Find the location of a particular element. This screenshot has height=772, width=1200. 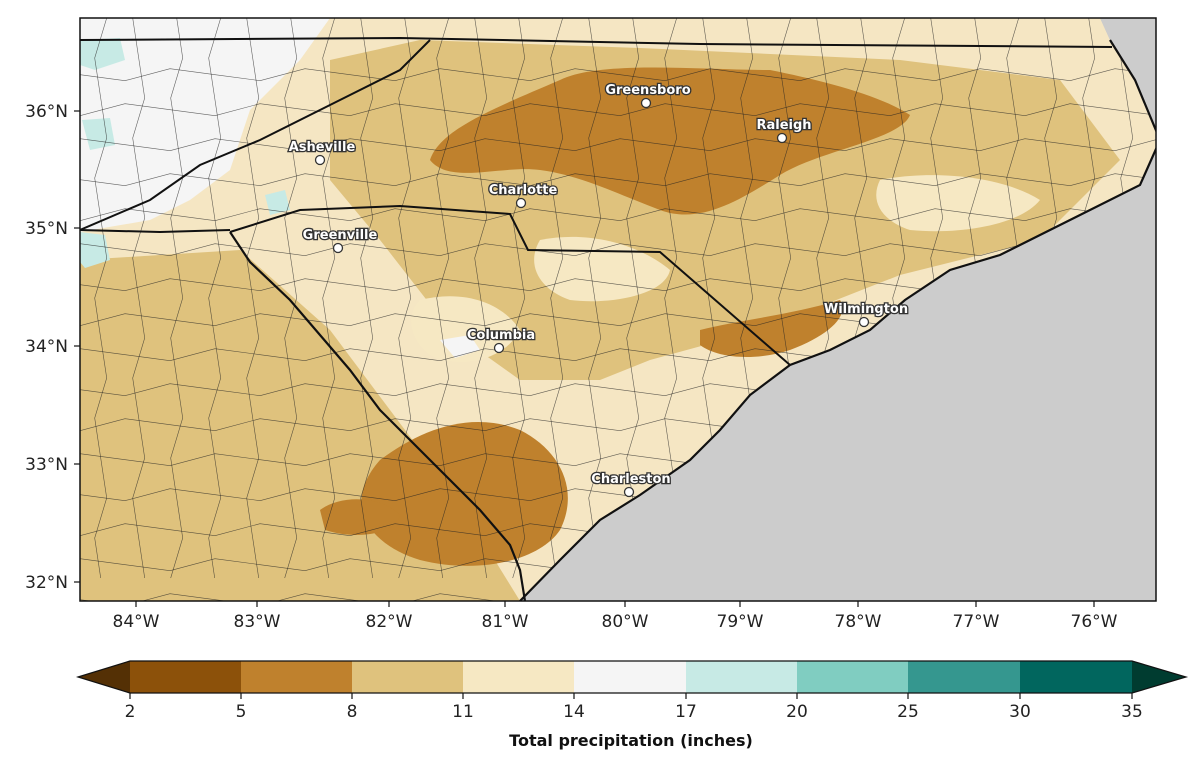

colorbar-tick-label: 20 is located at coordinates (797, 712).